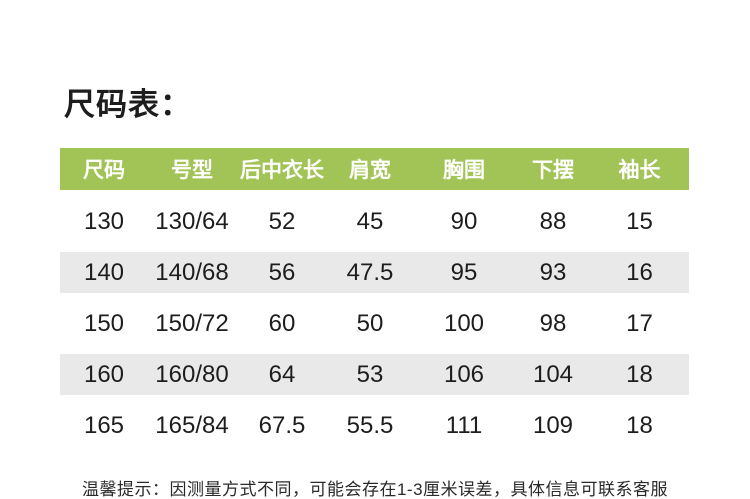 The height and width of the screenshot is (499, 750). Describe the element at coordinates (375, 489) in the screenshot. I see `measurement-disclaimer: 温馨提示：因测量方式不同，可能会存在1-3厘米误差，具体信息可联系客服` at that location.